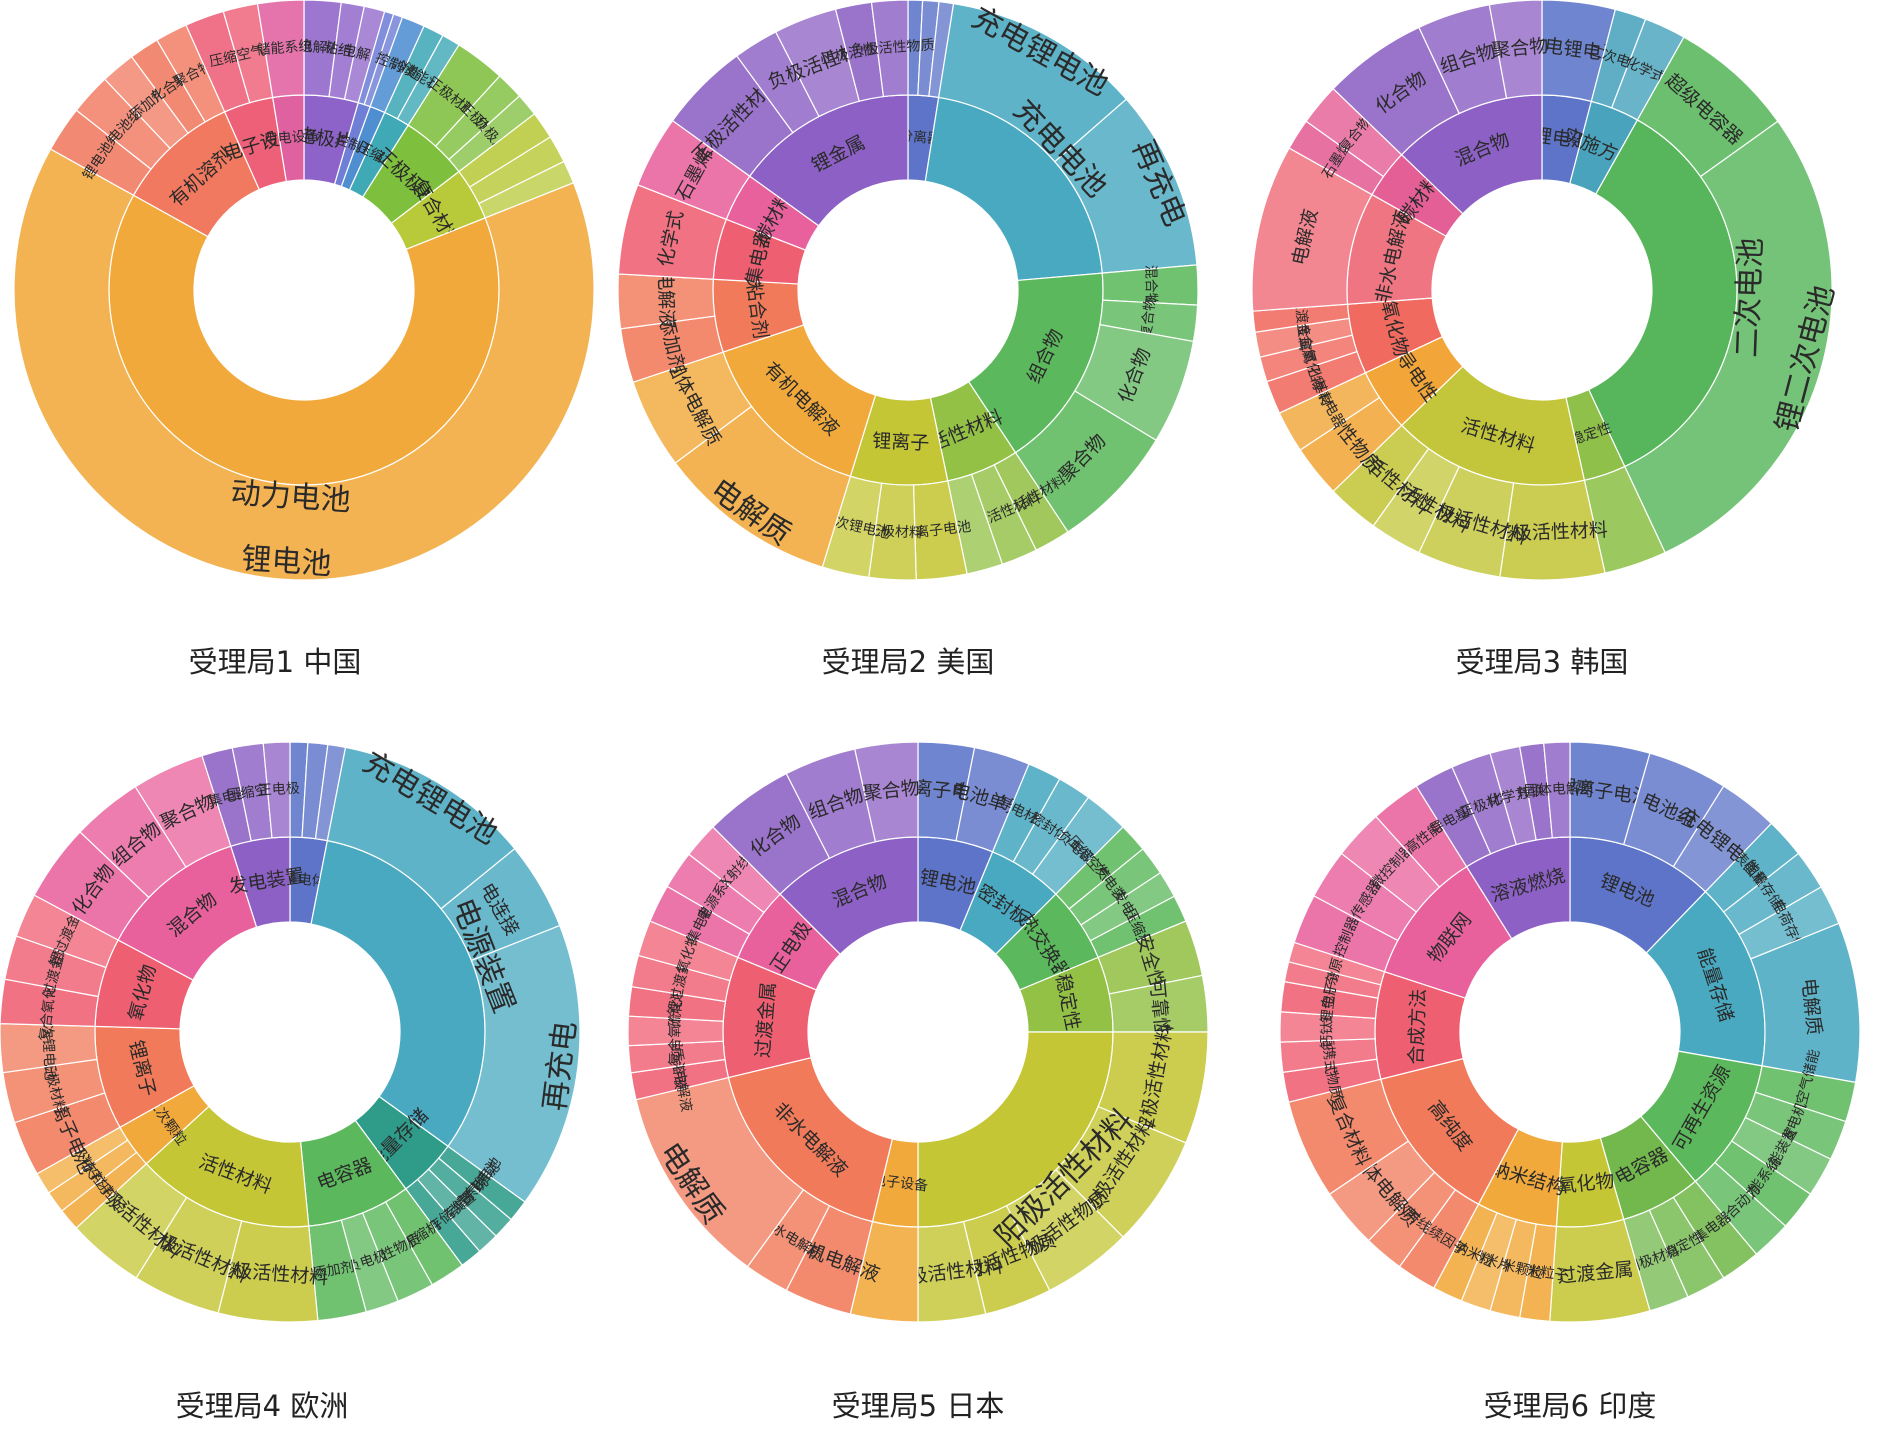 This screenshot has width=1890, height=1434. What do you see at coordinates (1332, 1078) in the screenshot?
I see `outer-label: 生物质` at bounding box center [1332, 1078].